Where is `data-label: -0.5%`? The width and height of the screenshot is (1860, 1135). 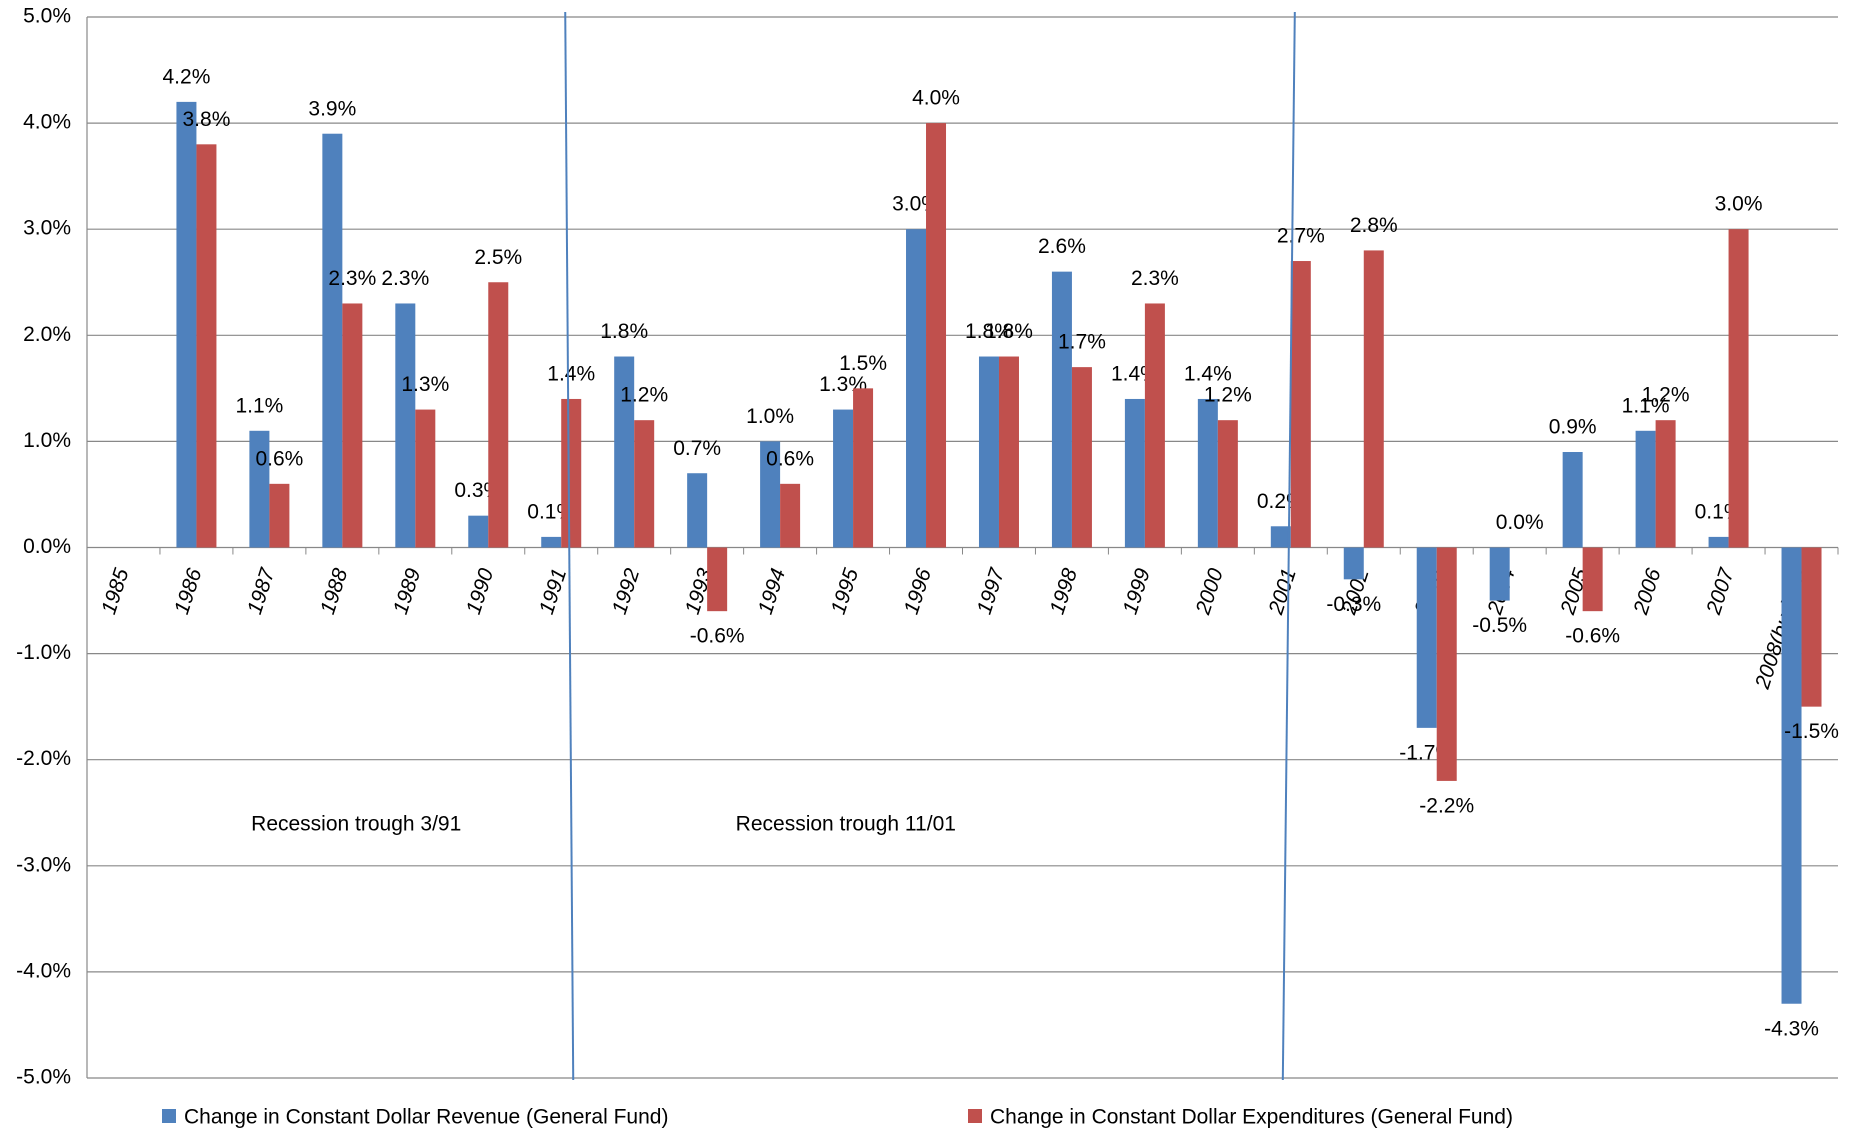 data-label: -0.5% is located at coordinates (1499, 625).